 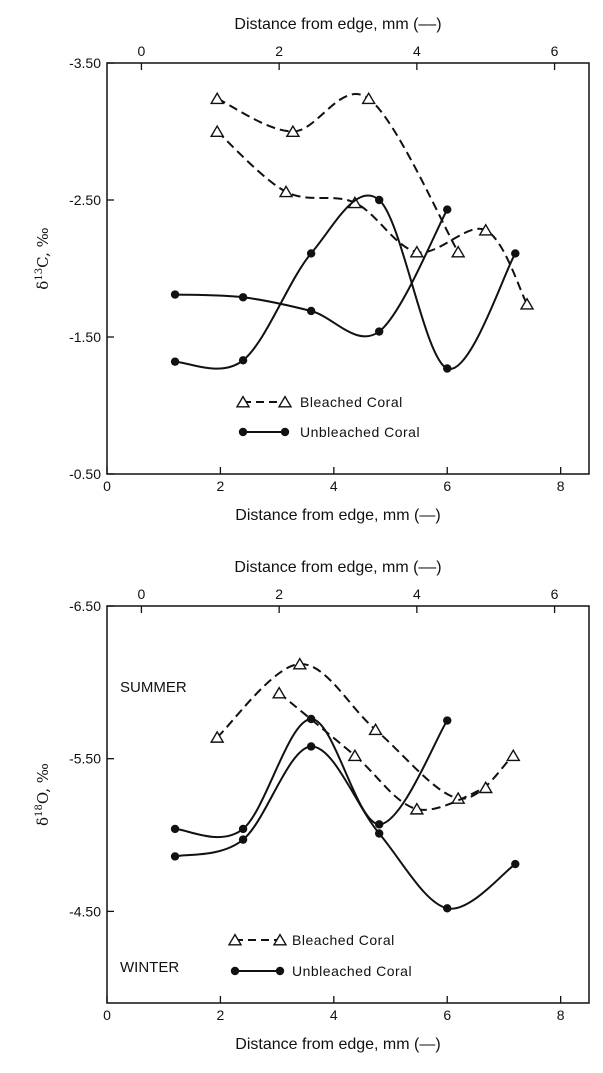 I want to click on legend-18o: Bleached Coral Unbleached Coral, so click(x=319, y=955).